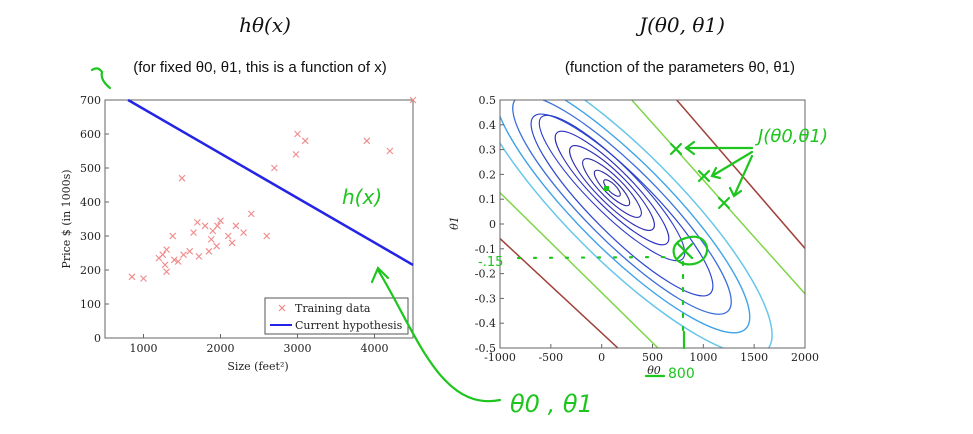  What do you see at coordinates (681, 374) in the screenshot?
I see `pen-label-th0-value: 800` at bounding box center [681, 374].